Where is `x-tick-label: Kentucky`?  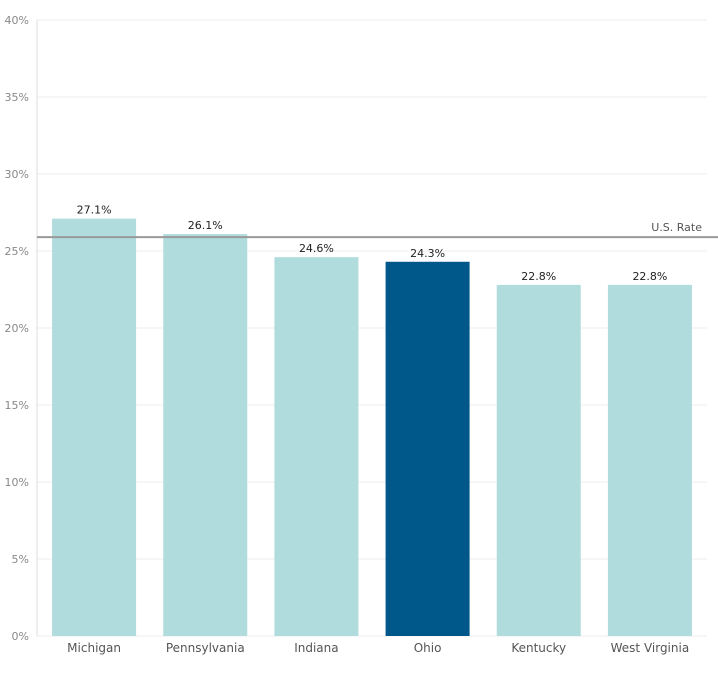 x-tick-label: Kentucky is located at coordinates (538, 648).